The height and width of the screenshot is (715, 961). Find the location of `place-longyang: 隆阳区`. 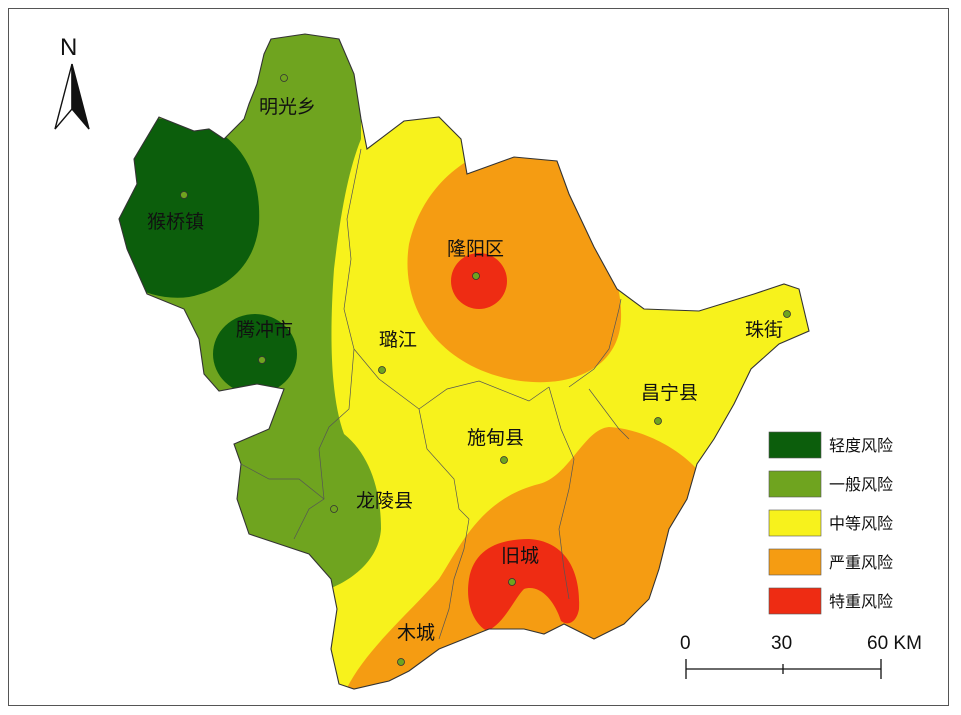

place-longyang: 隆阳区 is located at coordinates (475, 259).